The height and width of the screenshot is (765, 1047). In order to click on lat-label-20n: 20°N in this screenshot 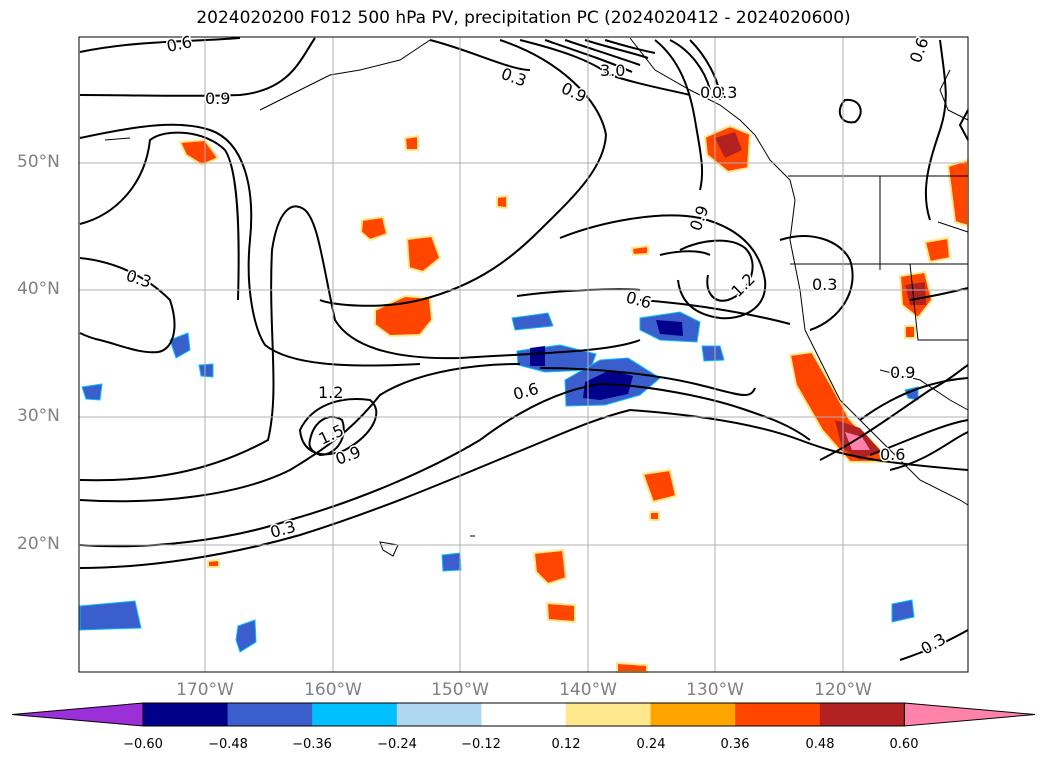, I will do `click(38, 544)`.